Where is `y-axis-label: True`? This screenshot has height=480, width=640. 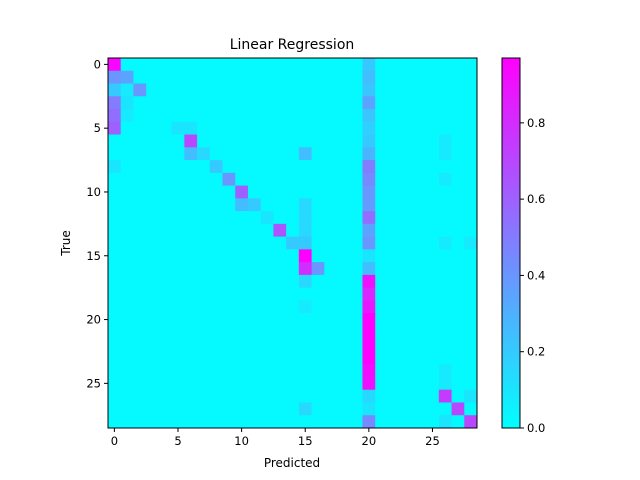
y-axis-label: True is located at coordinates (66, 243).